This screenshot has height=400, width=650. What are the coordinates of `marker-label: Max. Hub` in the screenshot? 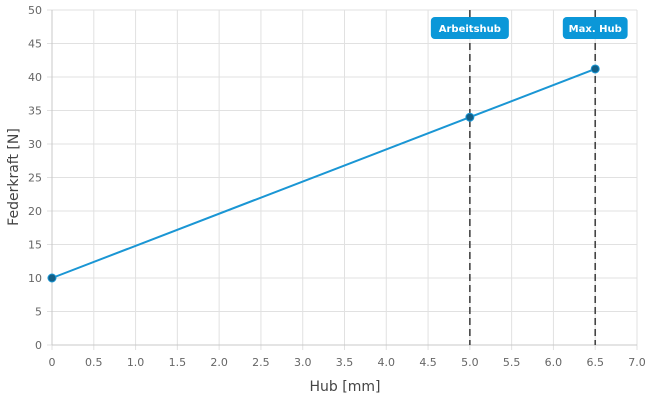 It's located at (595, 29).